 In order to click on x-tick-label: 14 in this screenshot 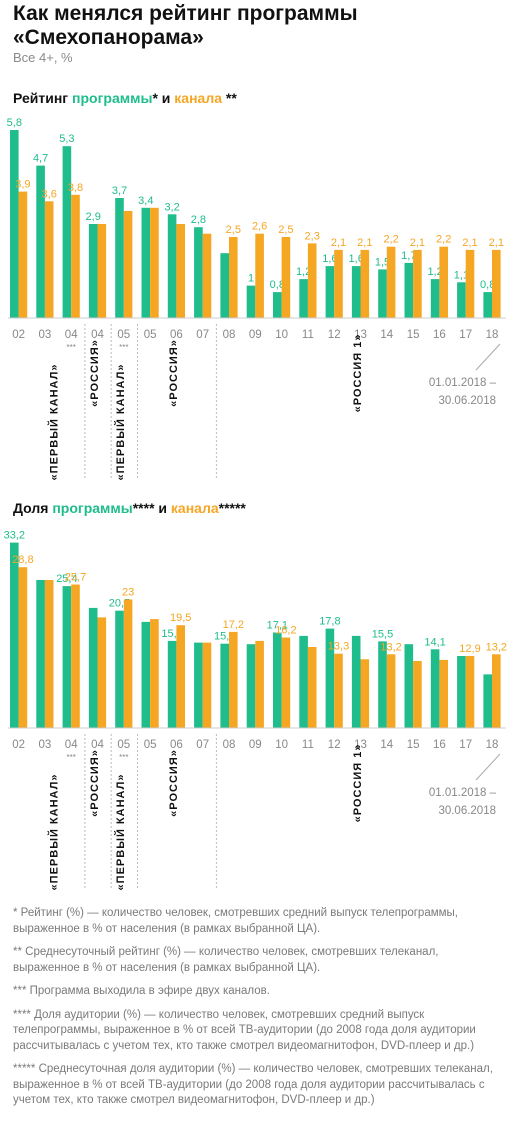, I will do `click(386, 335)`.